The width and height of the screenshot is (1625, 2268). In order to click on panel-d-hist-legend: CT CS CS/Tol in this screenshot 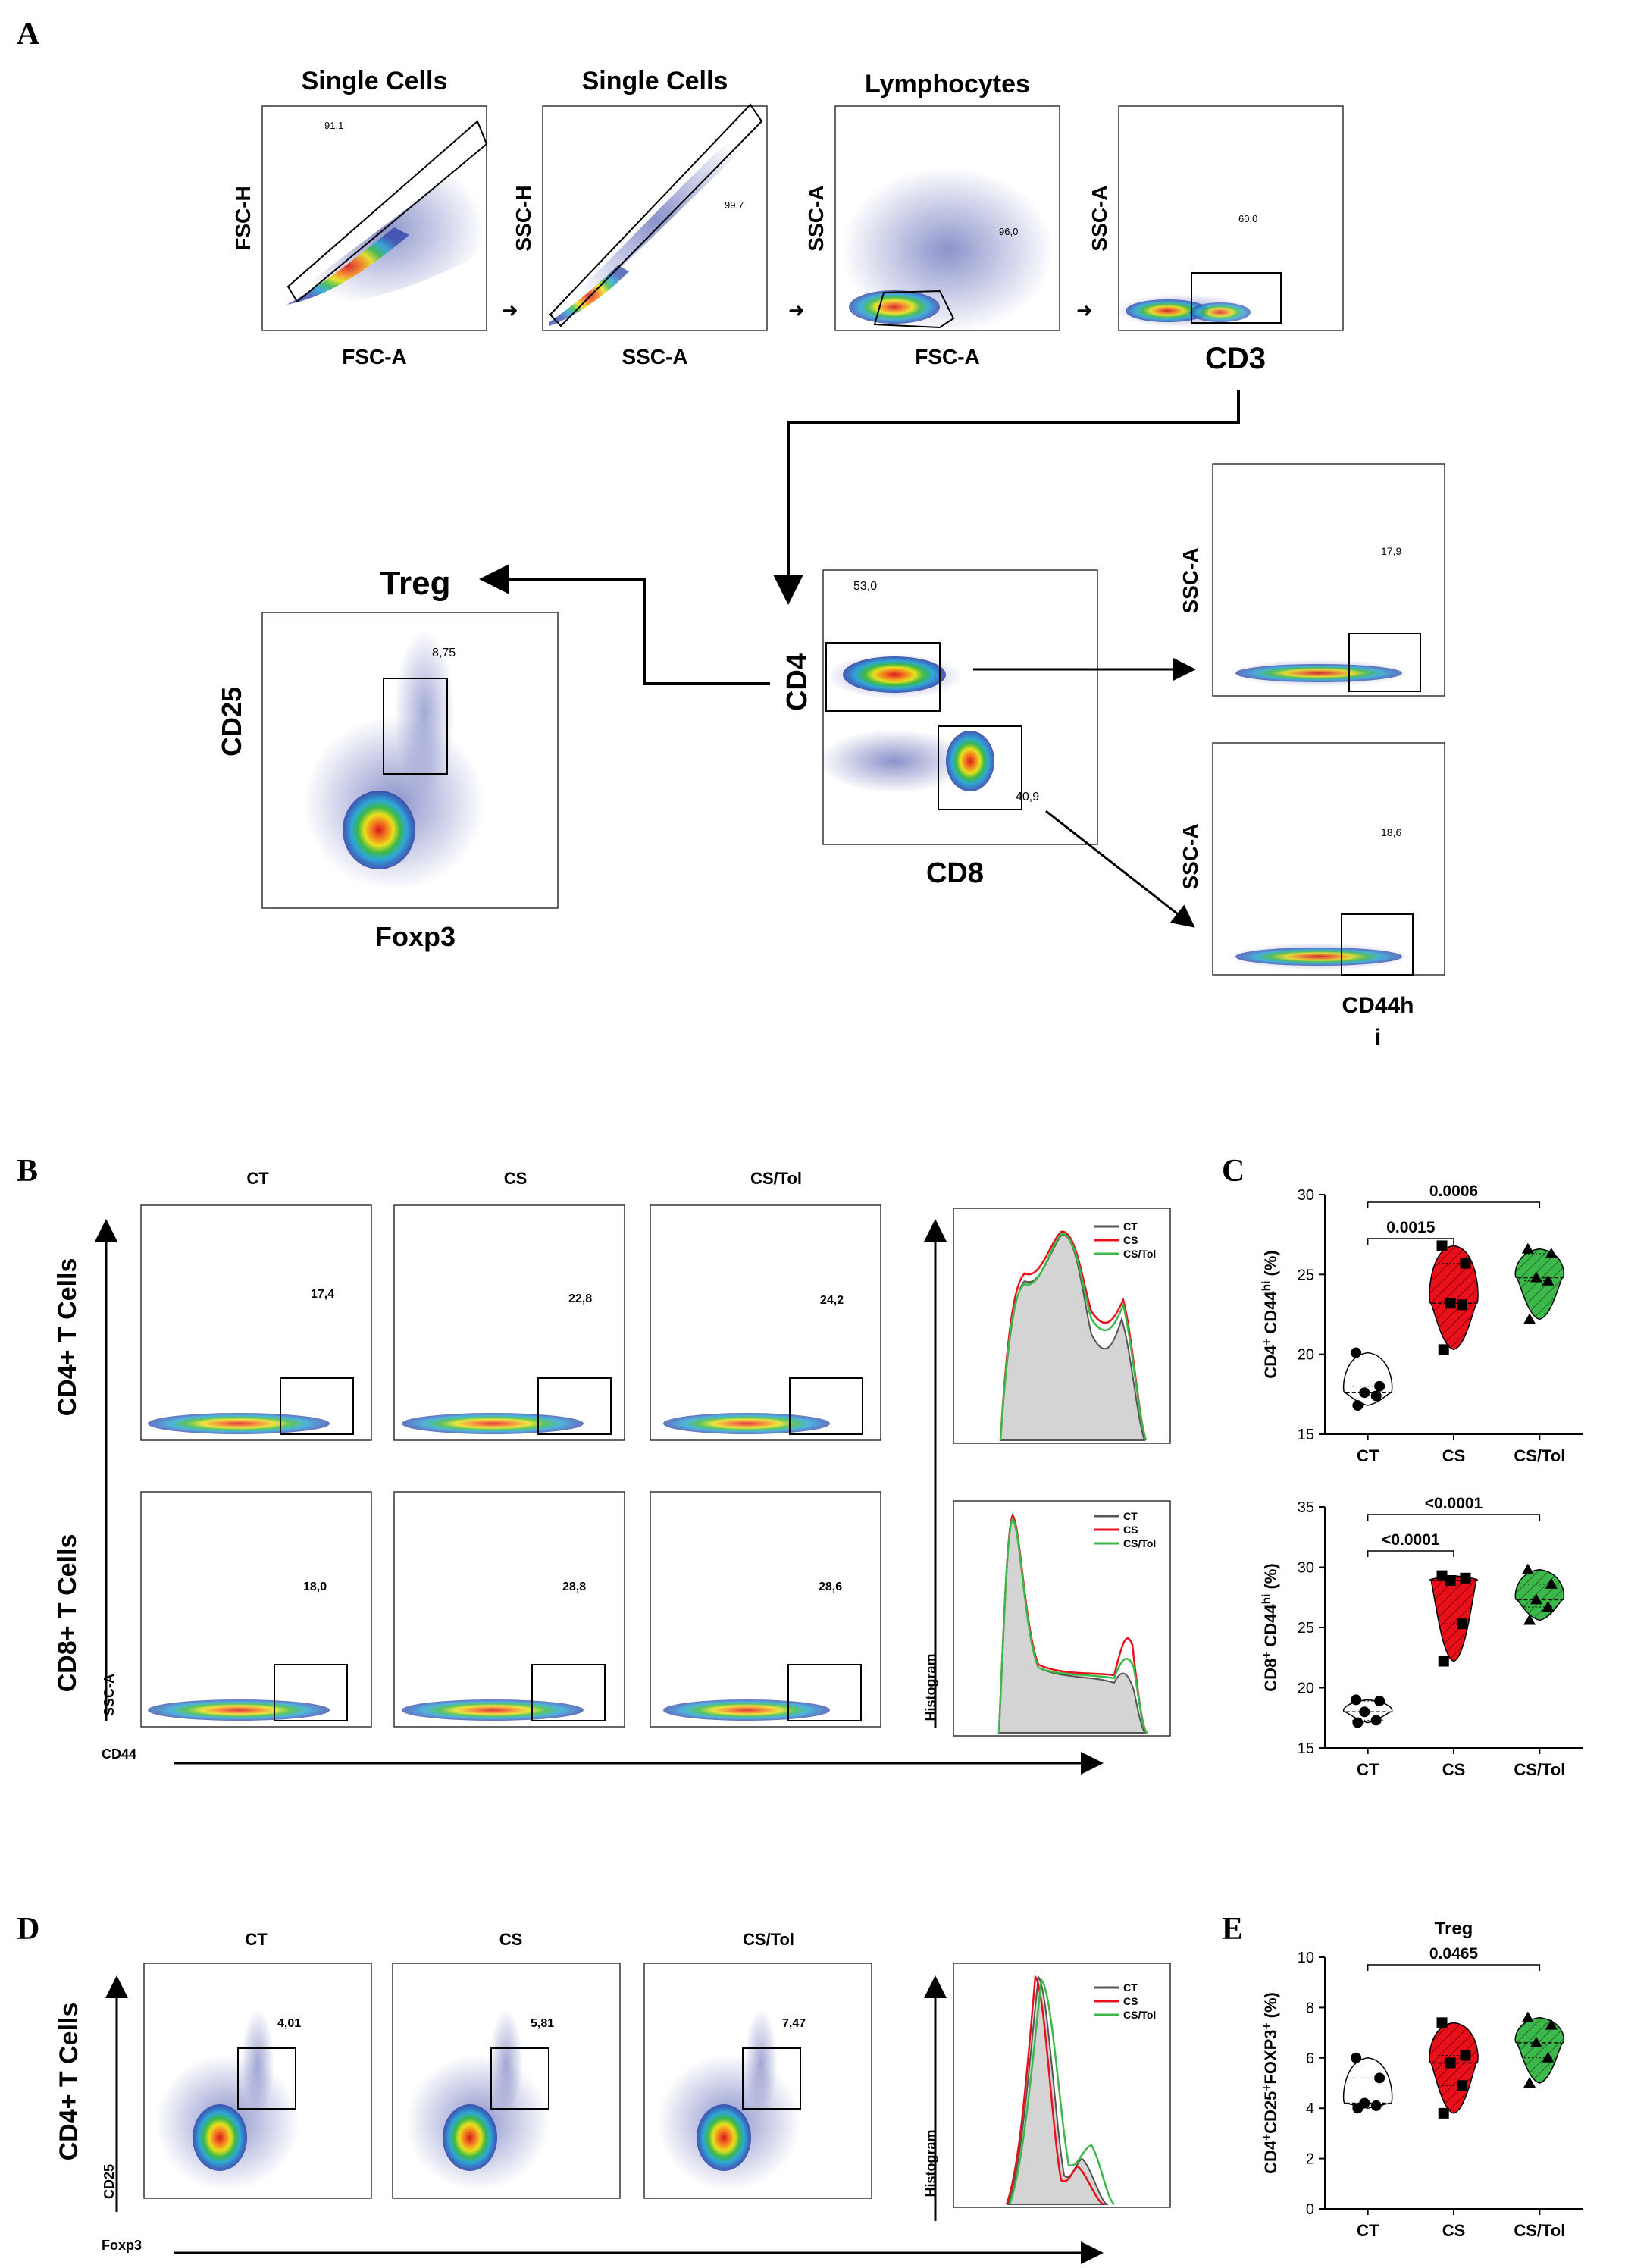, I will do `click(1125, 2001)`.